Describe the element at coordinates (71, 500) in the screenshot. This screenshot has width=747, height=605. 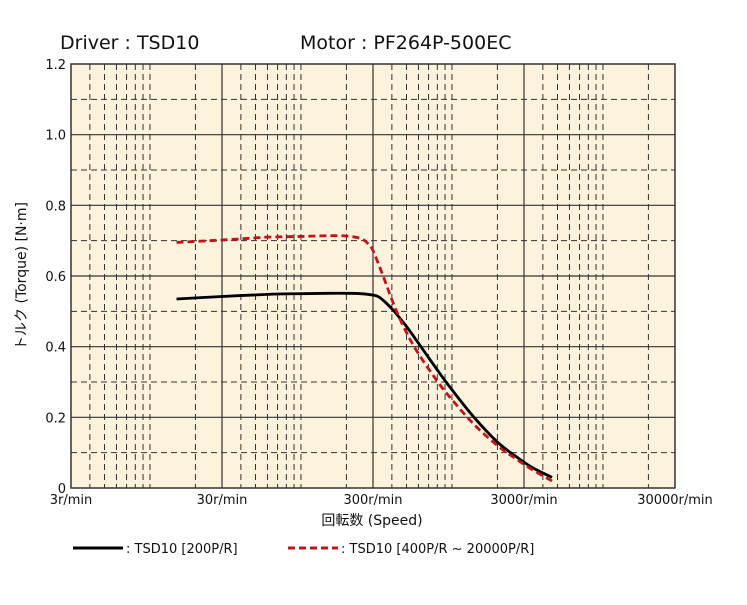
I see `x-tick-label: 3r/min` at that location.